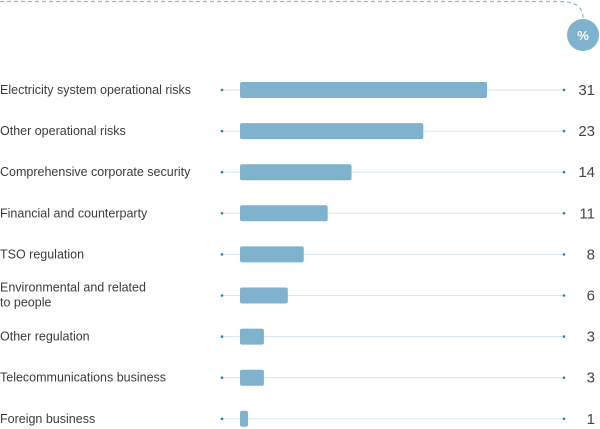 The image size is (600, 429). What do you see at coordinates (586, 172) in the screenshot?
I see `value-label: 14` at bounding box center [586, 172].